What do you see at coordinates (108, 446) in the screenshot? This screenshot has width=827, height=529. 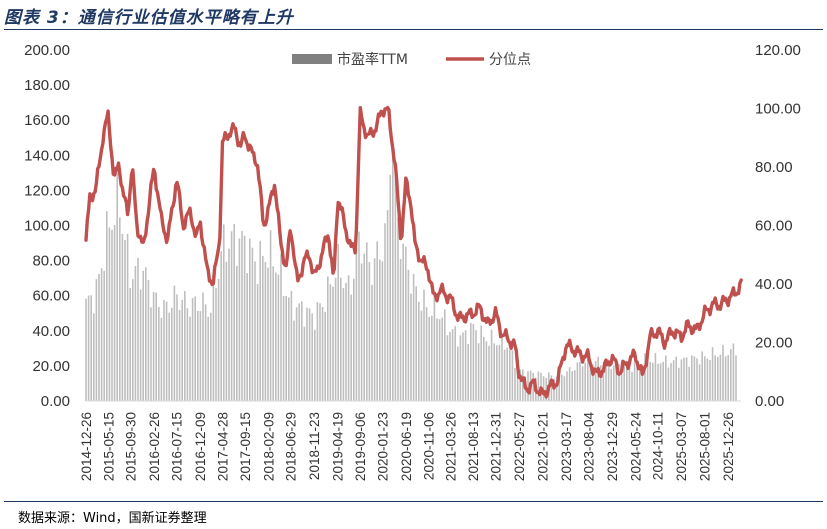 I see `x-tick-label: 2015-05-15` at bounding box center [108, 446].